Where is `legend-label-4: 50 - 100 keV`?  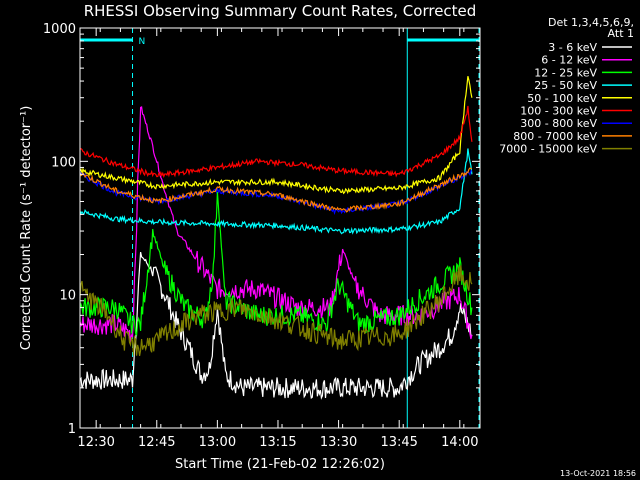
legend-label-4: 50 - 100 keV is located at coordinates (562, 98).